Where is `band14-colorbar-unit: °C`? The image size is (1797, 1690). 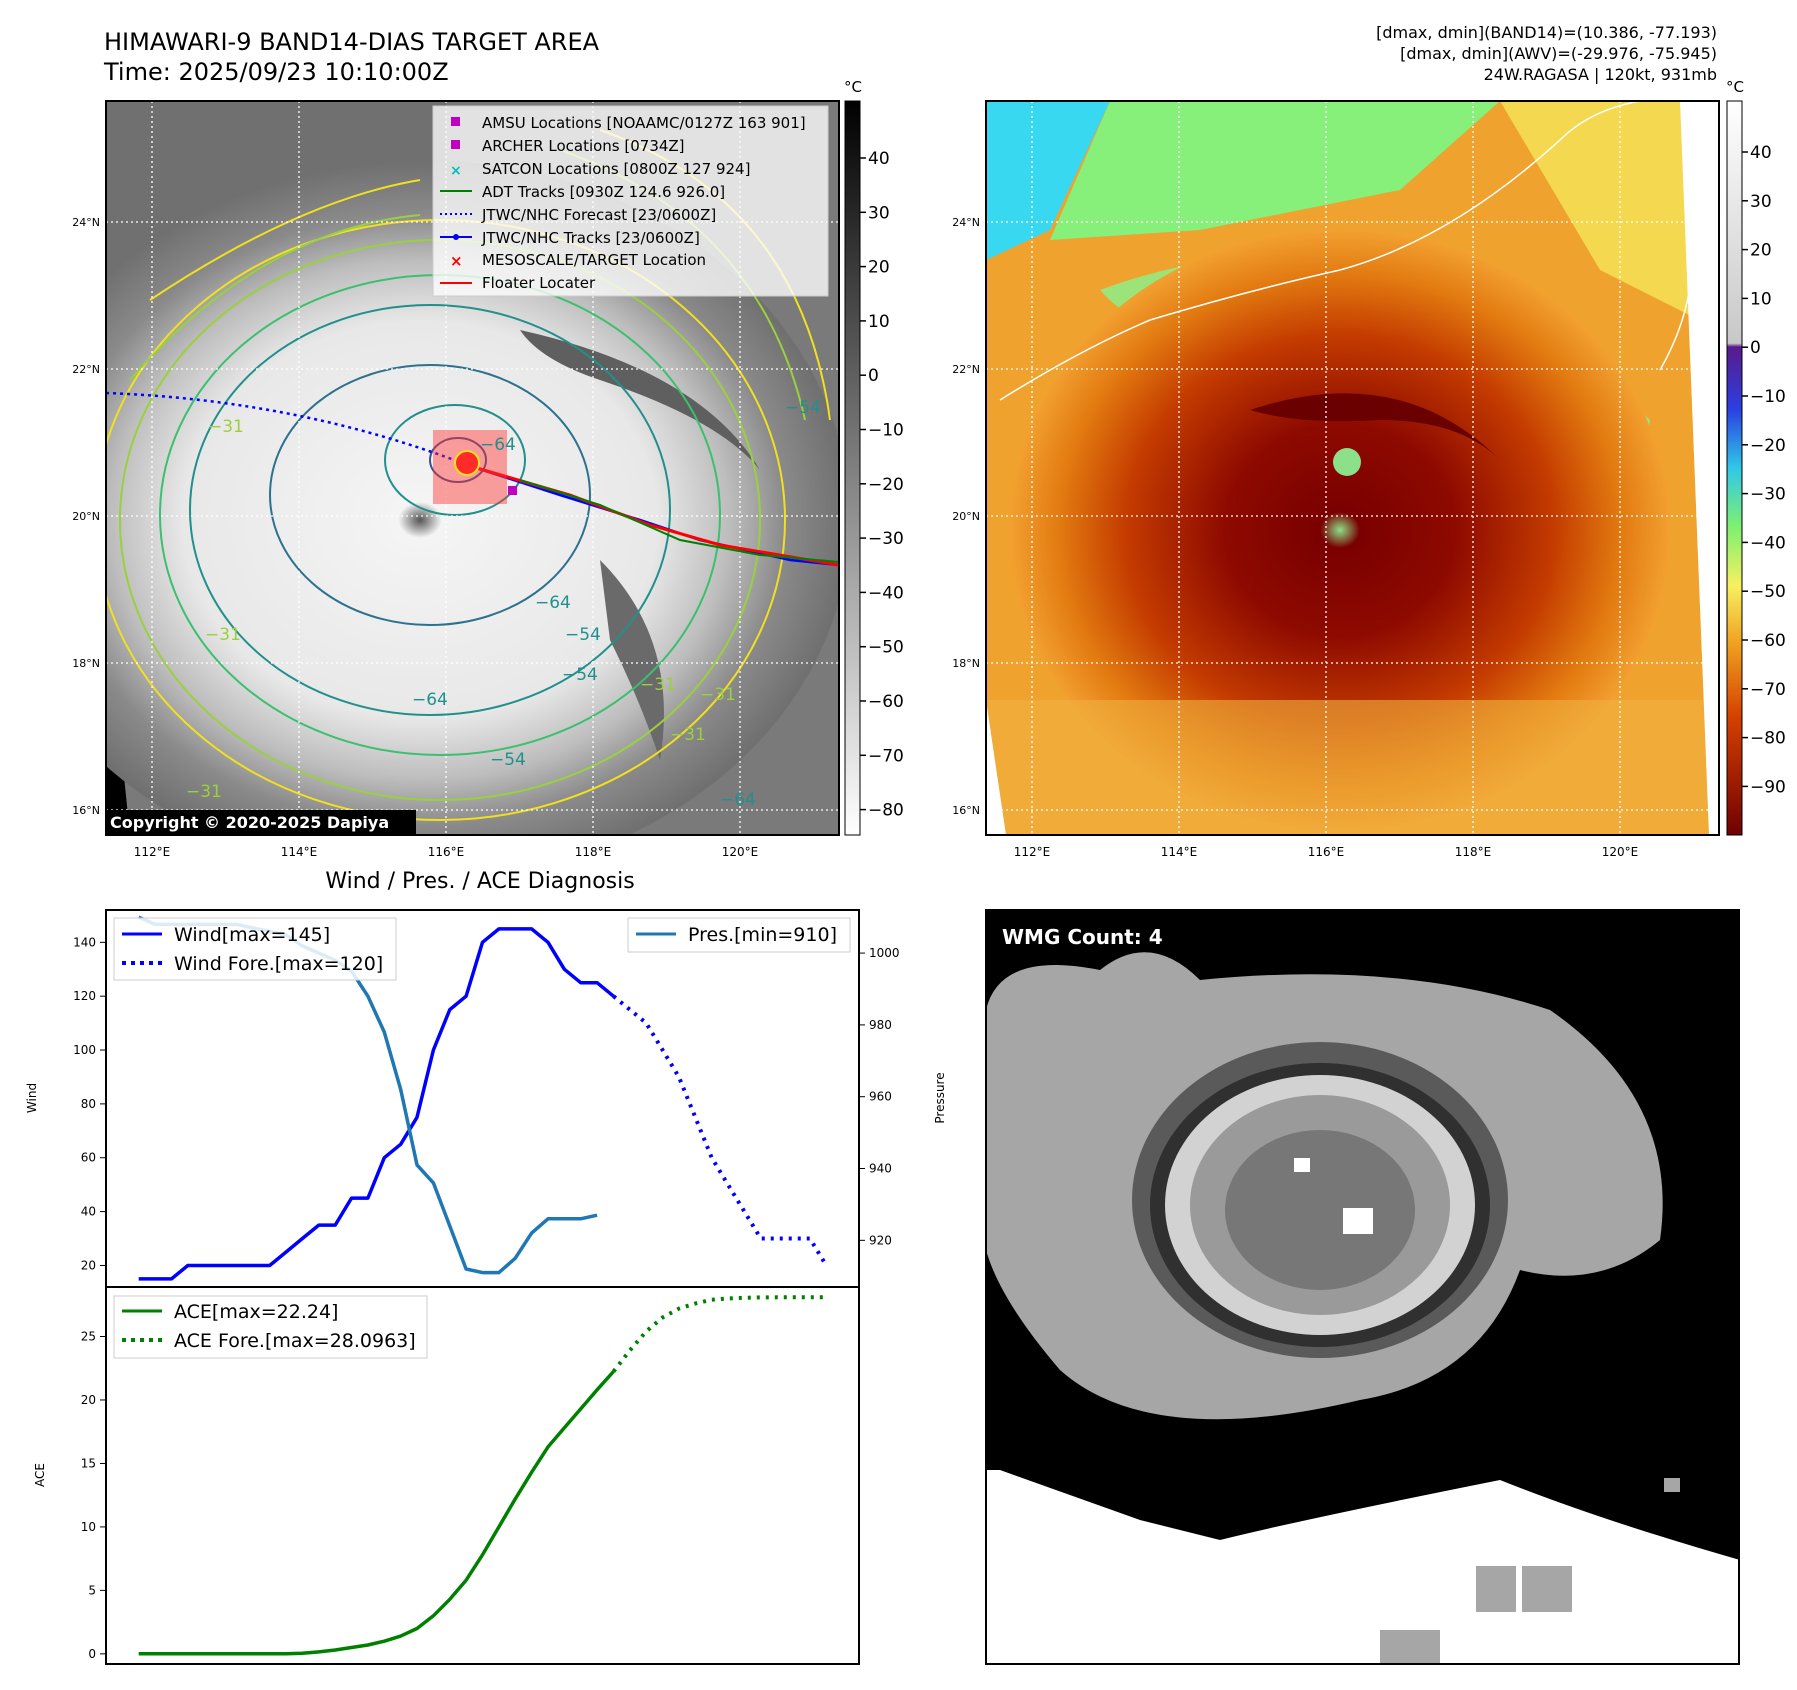 band14-colorbar-unit: °C is located at coordinates (853, 87).